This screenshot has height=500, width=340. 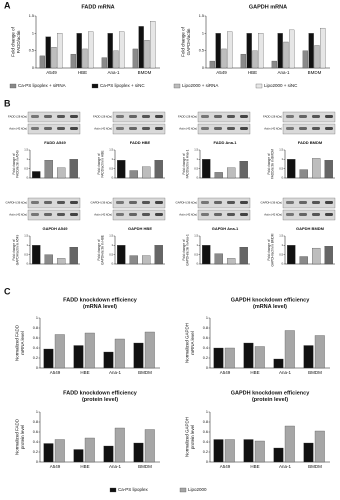 I want to click on chart-title: GAPDH BMDM, so click(x=310, y=228).